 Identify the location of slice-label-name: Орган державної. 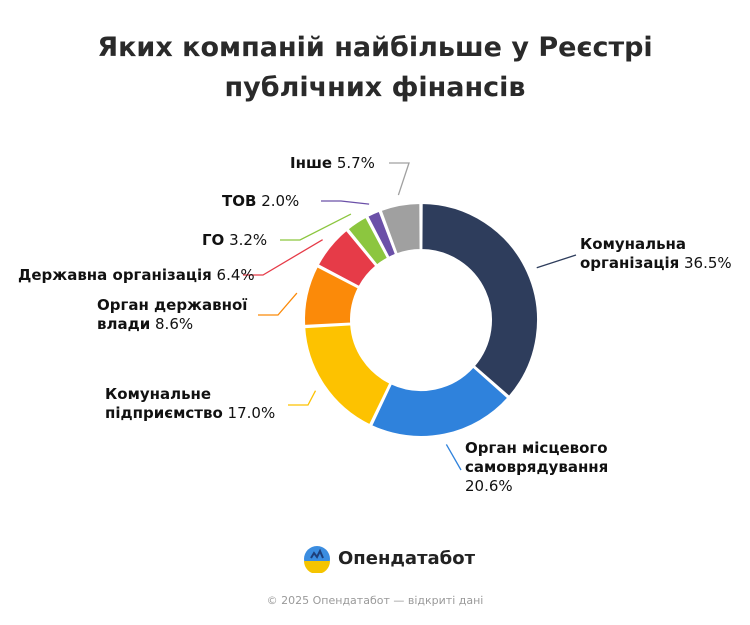
(172, 305).